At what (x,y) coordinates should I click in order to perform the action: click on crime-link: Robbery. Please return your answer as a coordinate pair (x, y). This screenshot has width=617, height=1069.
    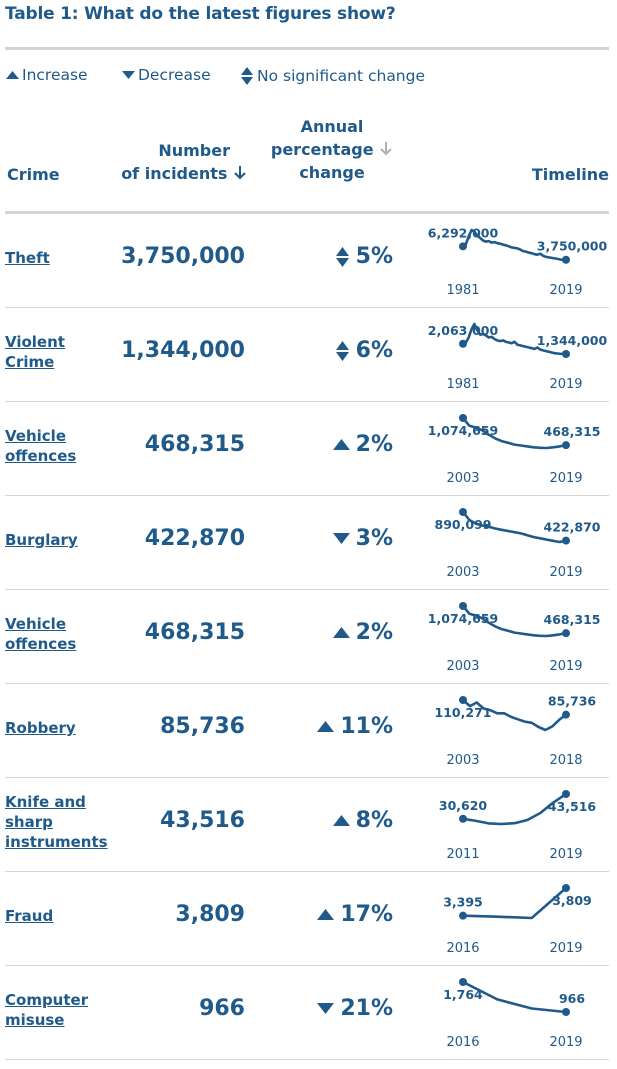
    Looking at the image, I should click on (40, 728).